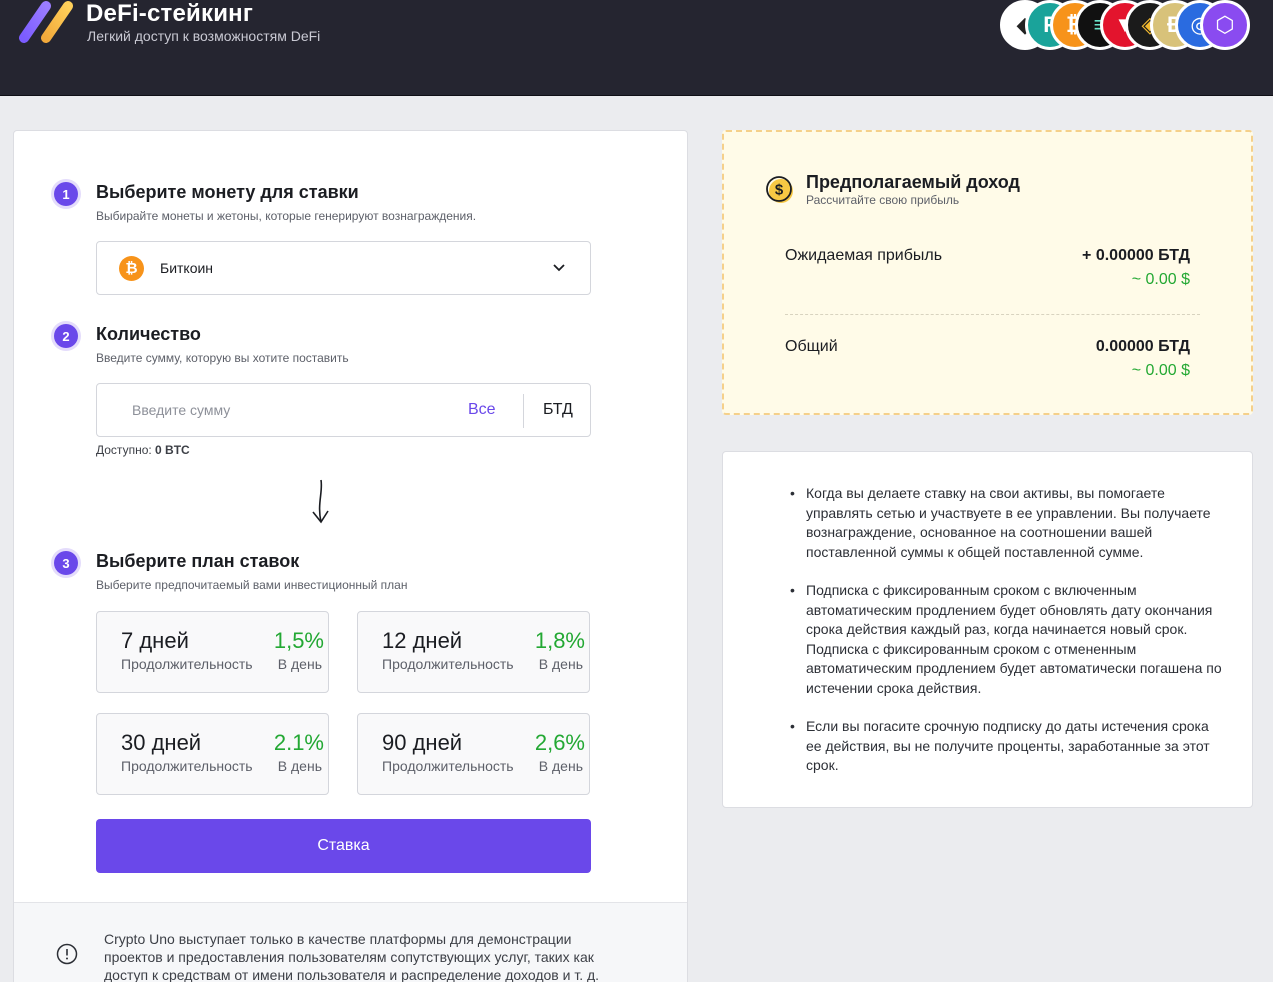  Describe the element at coordinates (298, 742) in the screenshot. I see `plan-rate: 2.1%` at that location.